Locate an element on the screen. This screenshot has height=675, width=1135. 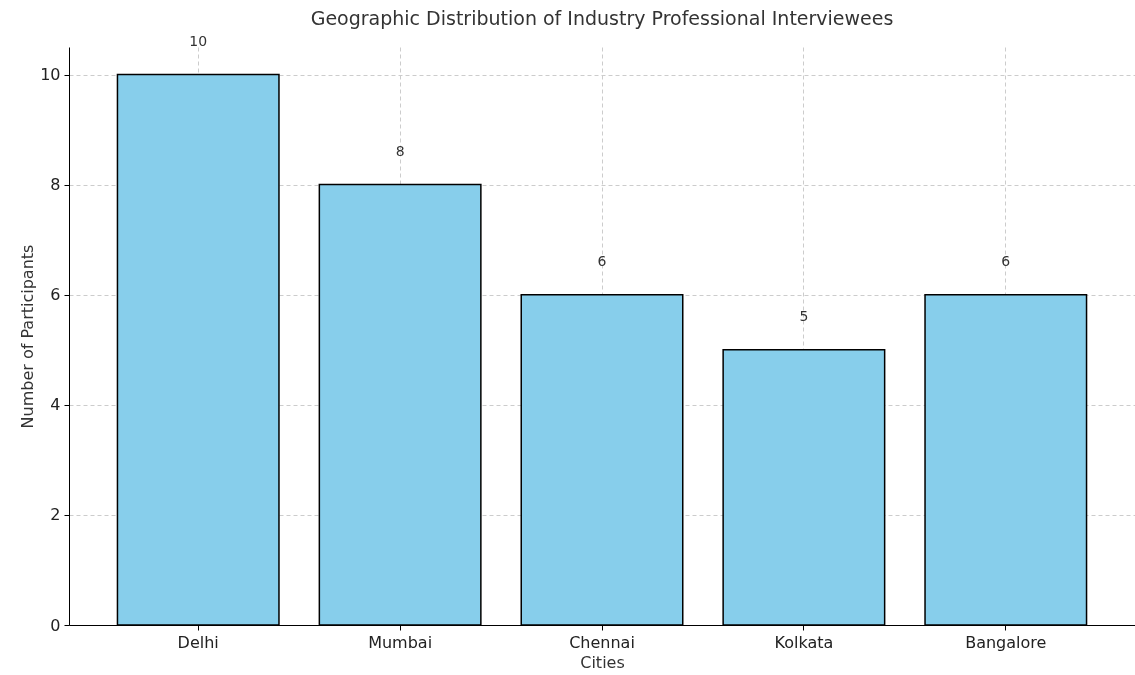
x-tick-label: Bangalore is located at coordinates (1006, 642).